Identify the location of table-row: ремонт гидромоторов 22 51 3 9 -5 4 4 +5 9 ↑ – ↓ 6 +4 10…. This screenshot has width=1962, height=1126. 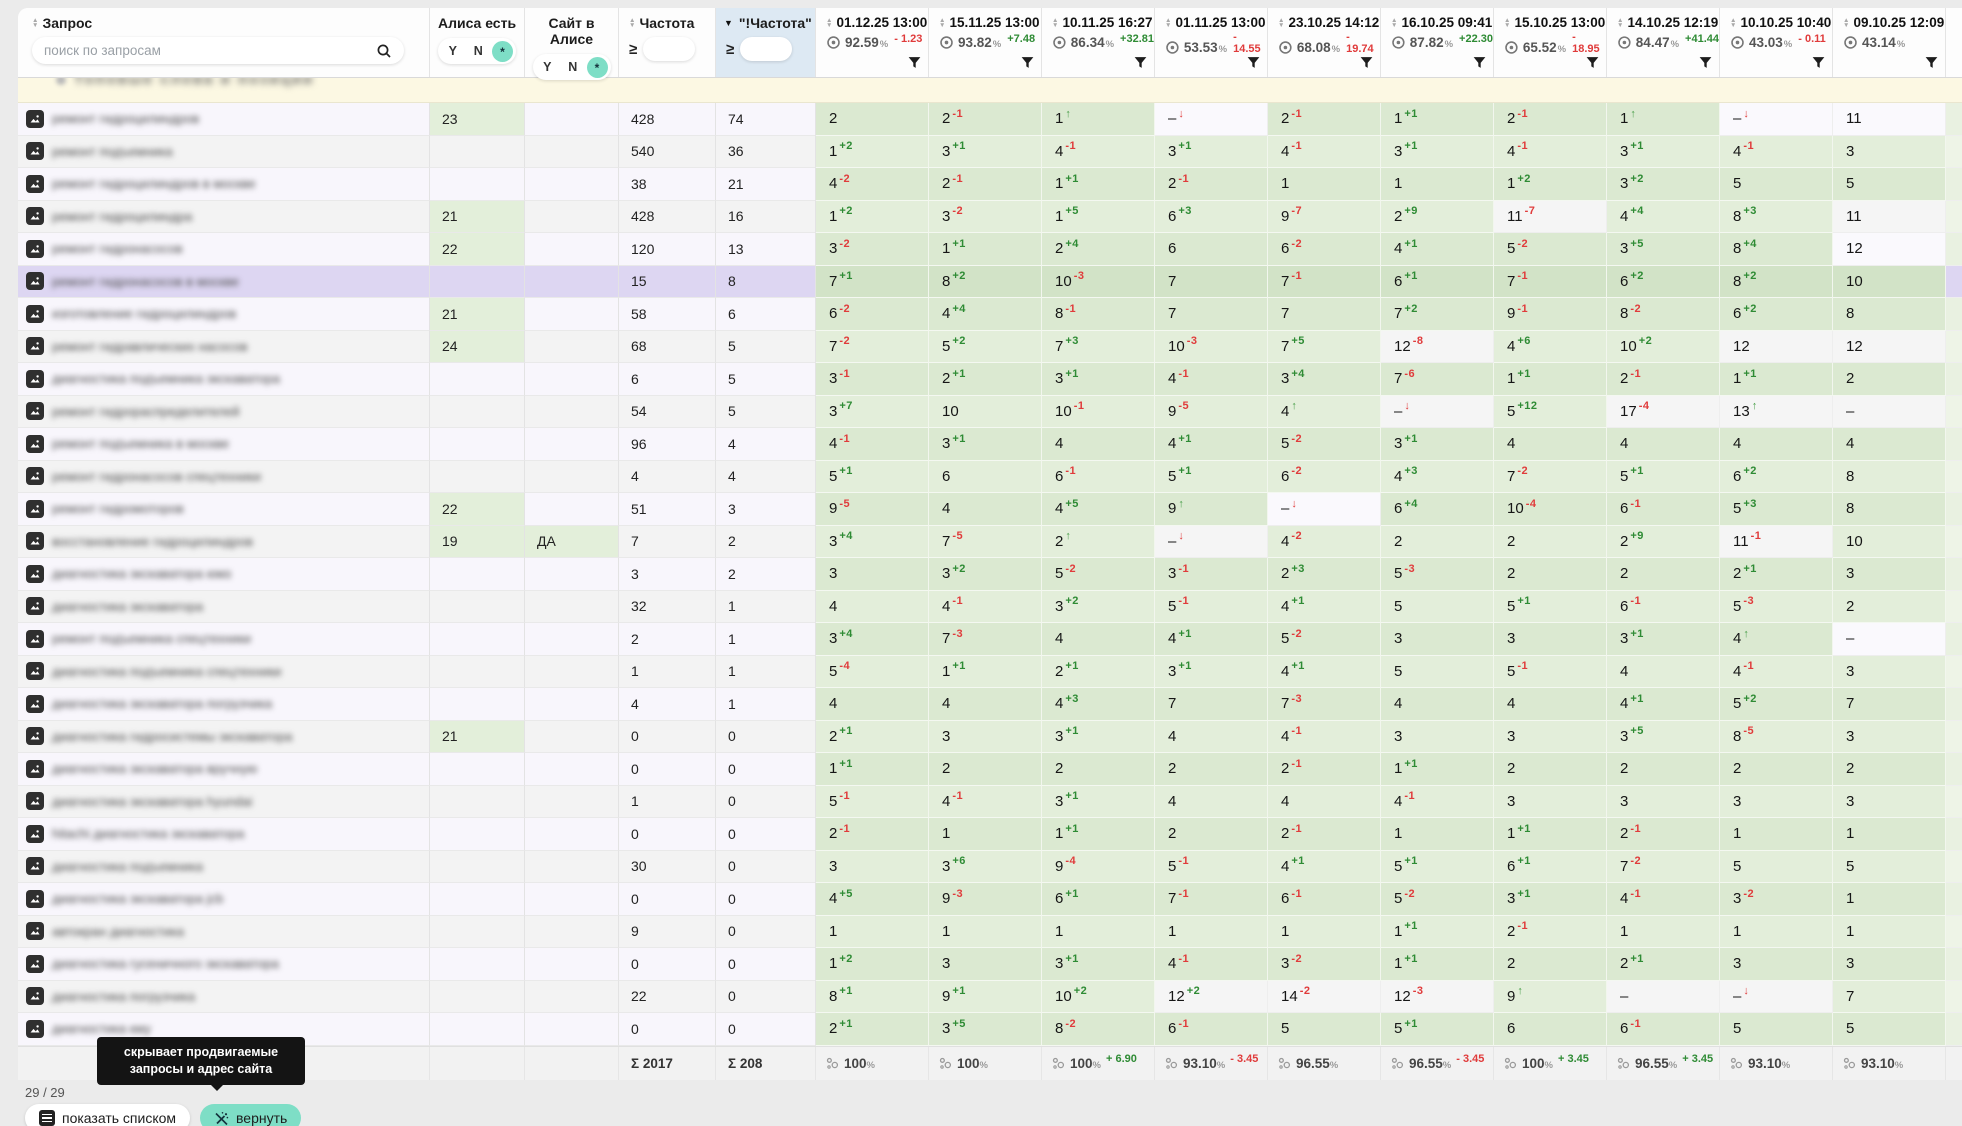
(990, 509).